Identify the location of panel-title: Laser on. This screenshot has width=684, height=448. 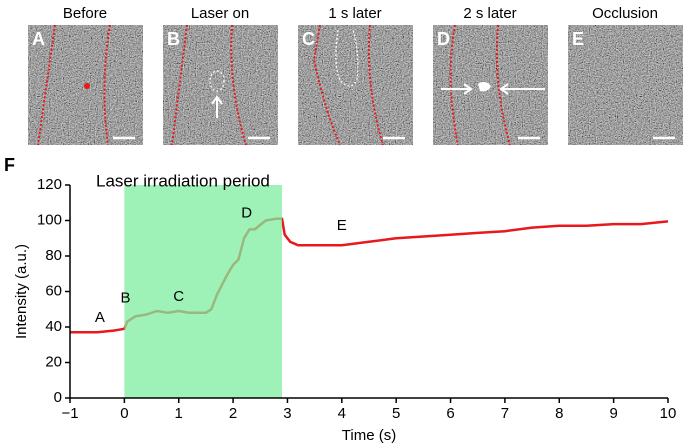
(220, 13).